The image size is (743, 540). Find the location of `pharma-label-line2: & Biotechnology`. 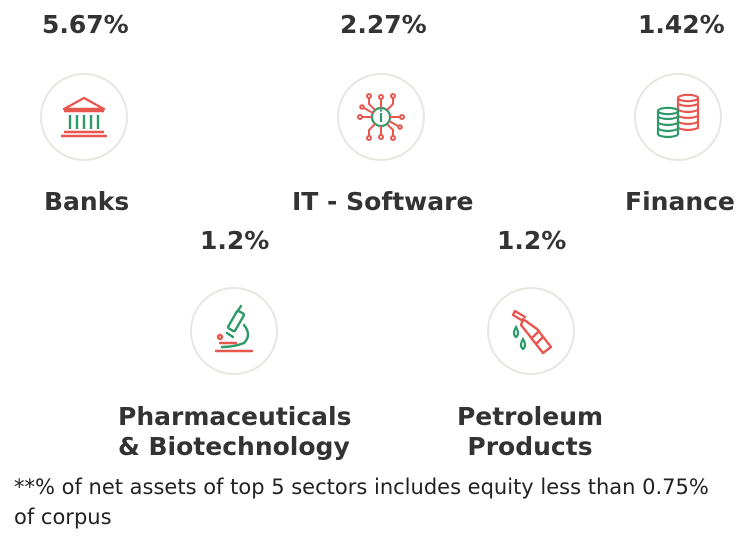

pharma-label-line2: & Biotechnology is located at coordinates (234, 446).